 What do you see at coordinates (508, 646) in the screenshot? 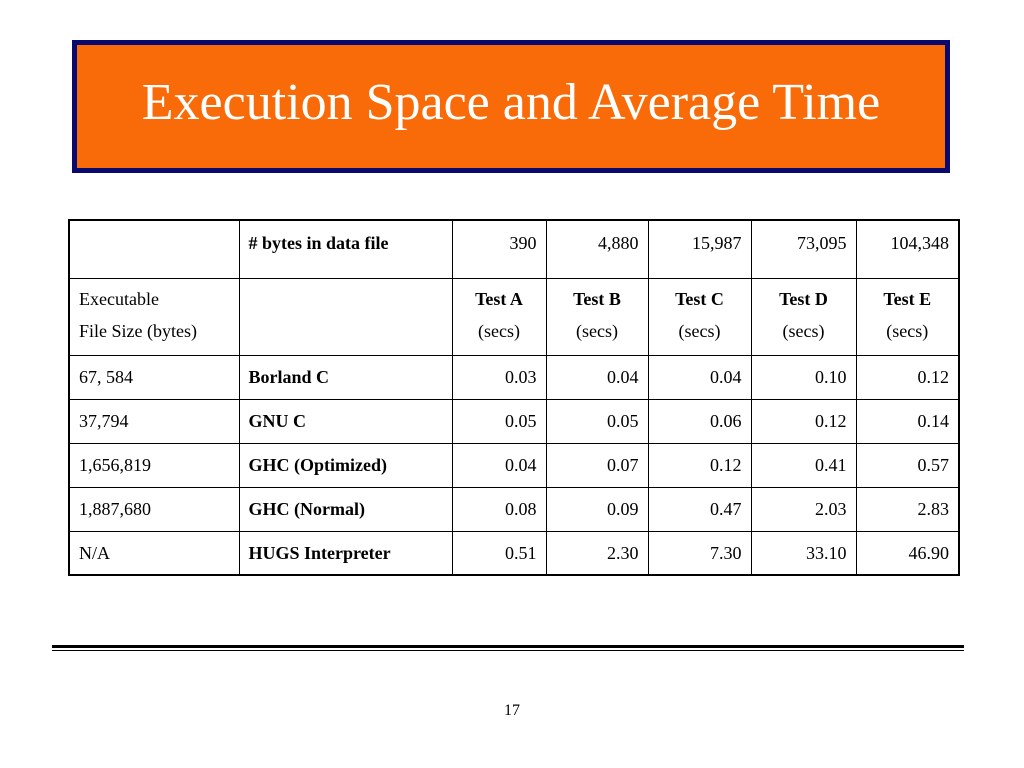
I see `footer-rule-thick` at bounding box center [508, 646].